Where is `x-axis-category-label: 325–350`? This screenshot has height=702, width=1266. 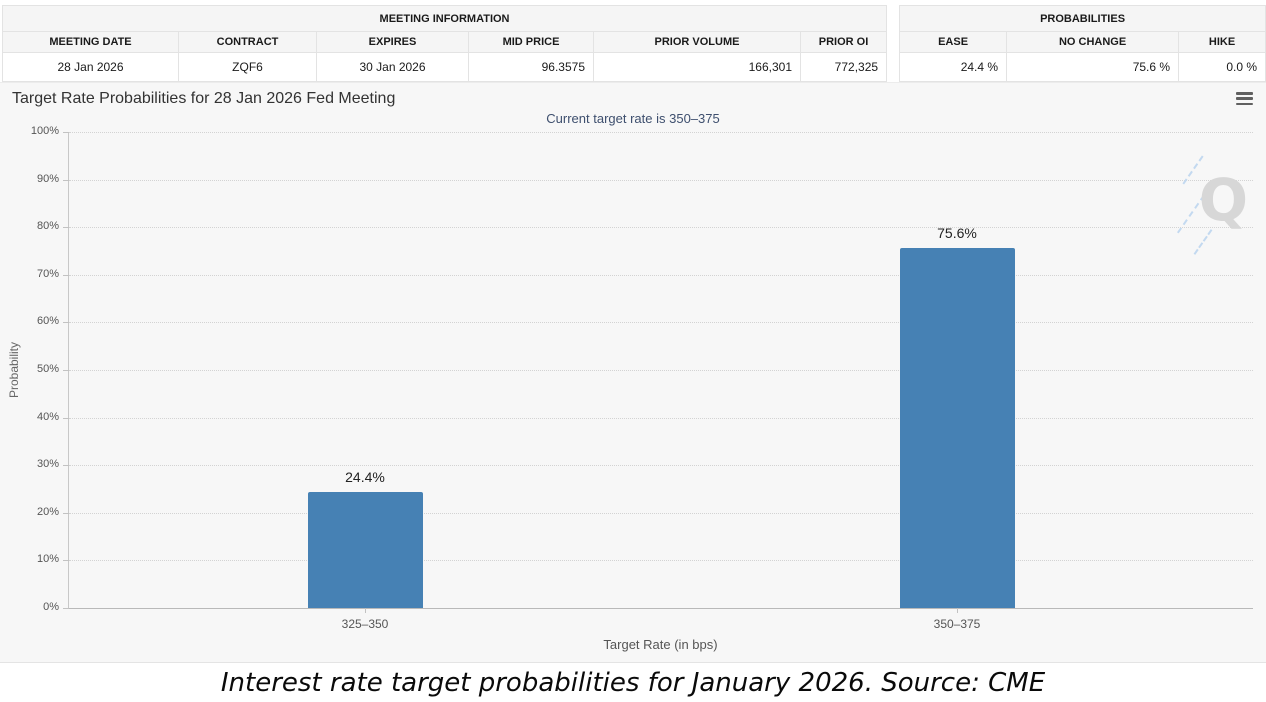
x-axis-category-label: 325–350 is located at coordinates (365, 624).